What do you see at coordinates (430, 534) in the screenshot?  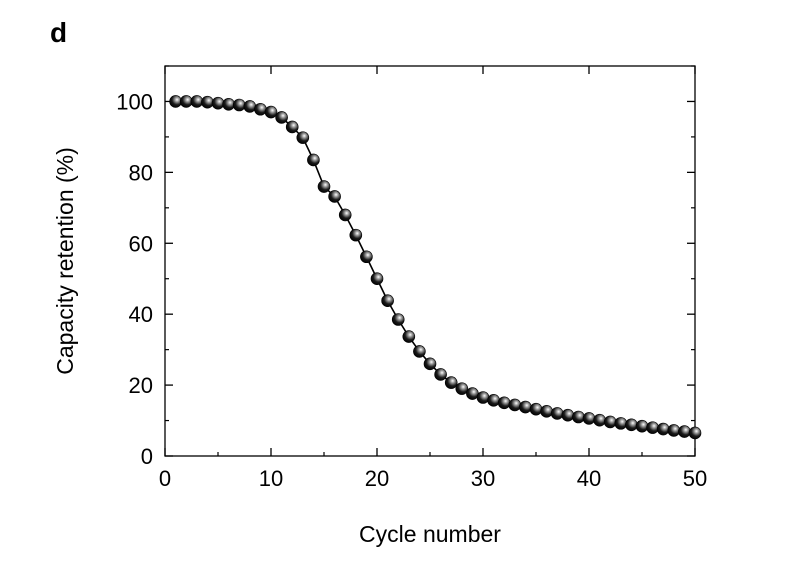 I see `x-axis-label: Cycle number` at bounding box center [430, 534].